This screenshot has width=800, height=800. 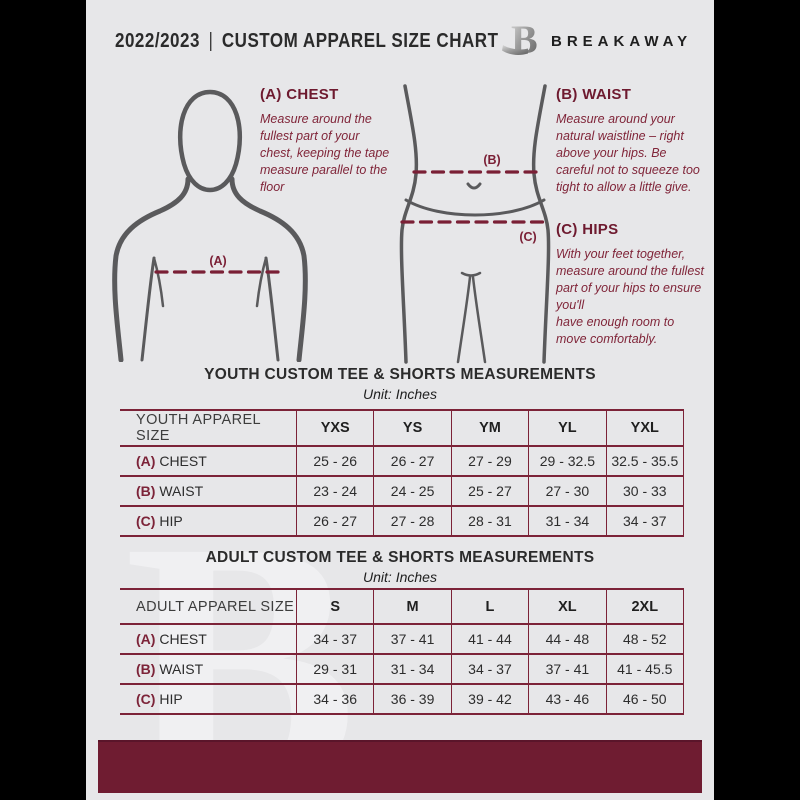 What do you see at coordinates (645, 699) in the screenshot?
I see `measurement-value-cell: 46 - 50` at bounding box center [645, 699].